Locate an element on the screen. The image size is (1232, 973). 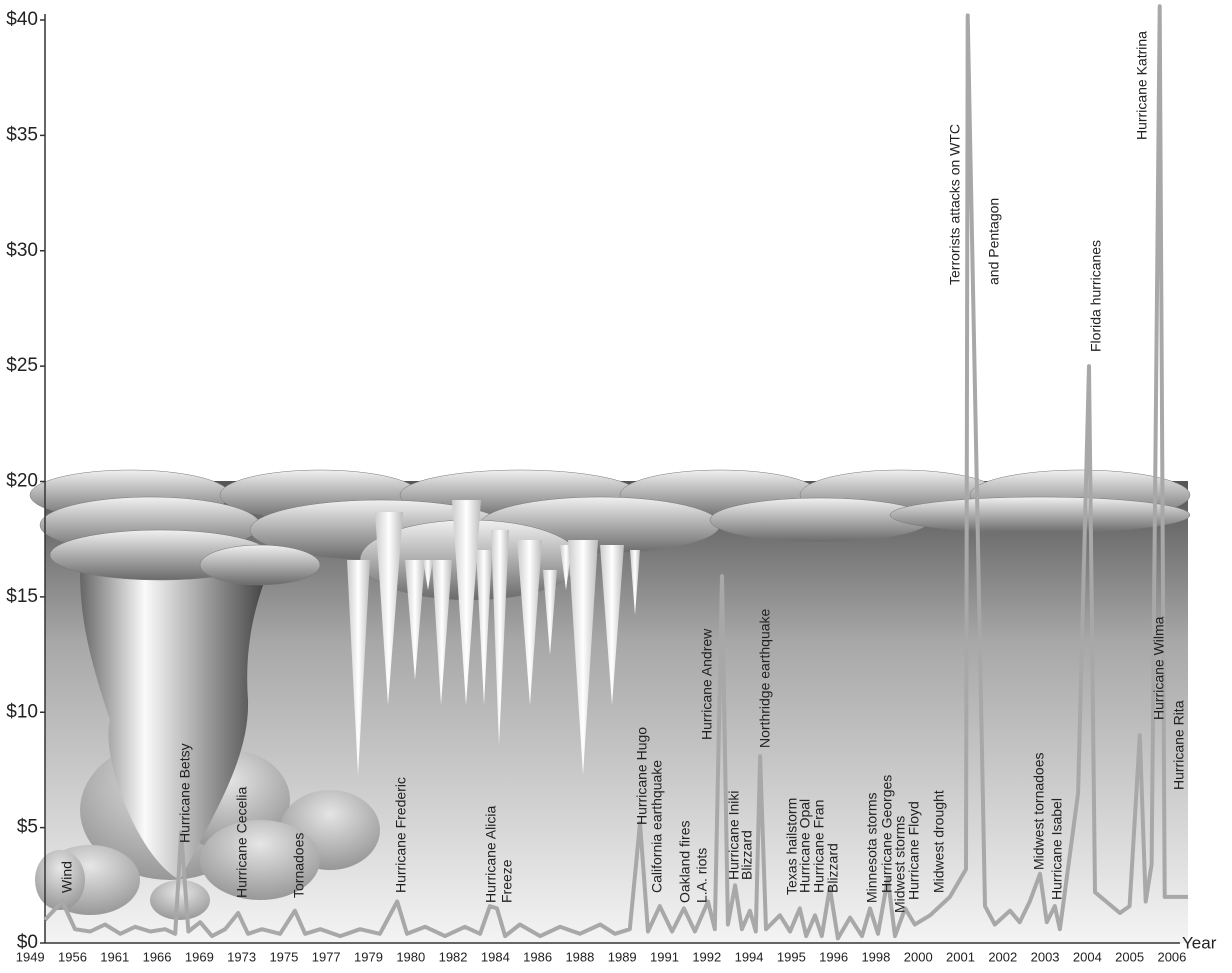
annotation: Minnesota storms is located at coordinates (872, 848).